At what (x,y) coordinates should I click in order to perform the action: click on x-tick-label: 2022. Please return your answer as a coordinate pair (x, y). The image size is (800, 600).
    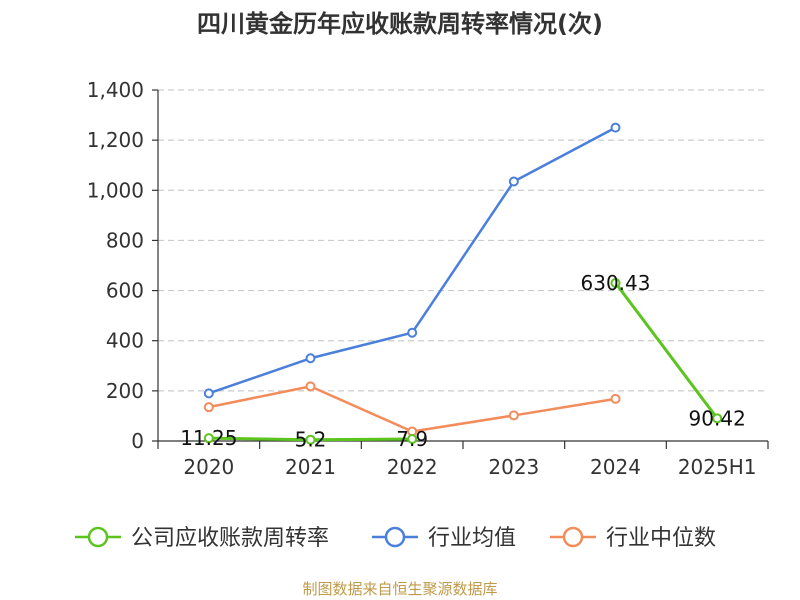
    Looking at the image, I should click on (412, 467).